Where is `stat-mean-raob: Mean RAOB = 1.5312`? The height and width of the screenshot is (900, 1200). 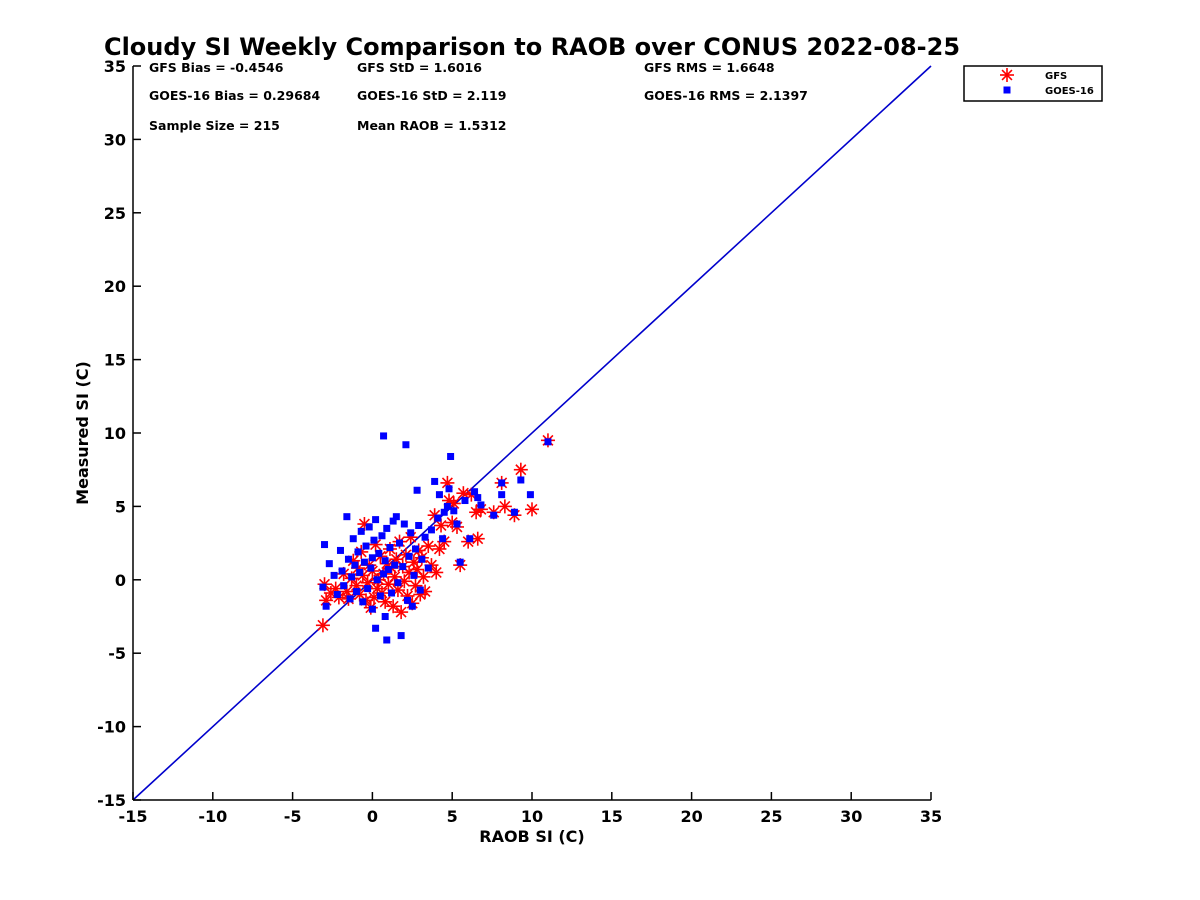
stat-mean-raob: Mean RAOB = 1.5312 is located at coordinates (431, 125).